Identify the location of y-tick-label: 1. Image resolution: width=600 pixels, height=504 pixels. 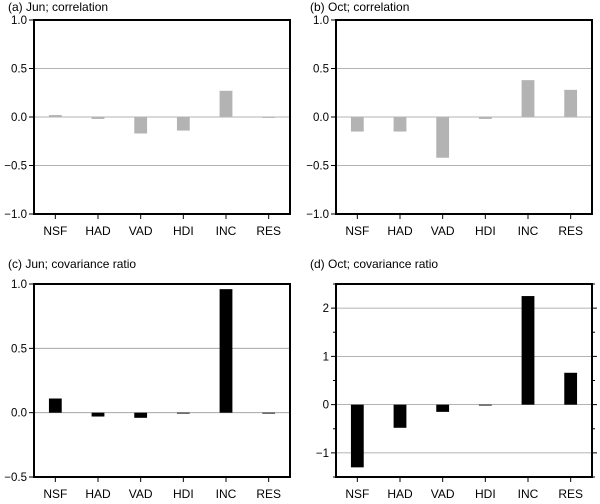
(326, 357).